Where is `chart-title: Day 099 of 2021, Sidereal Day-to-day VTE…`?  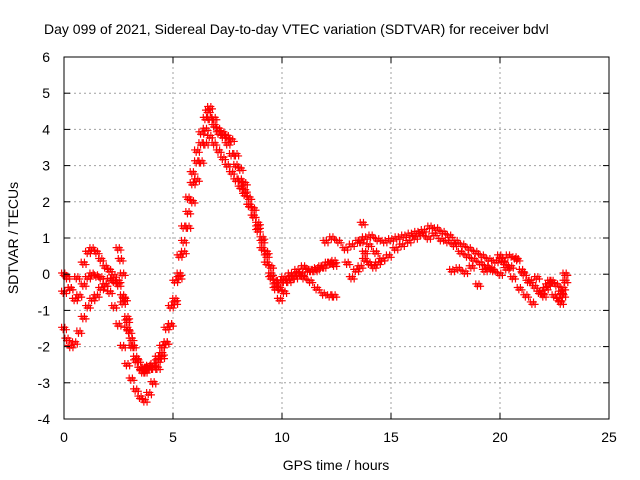 chart-title: Day 099 of 2021, Sidereal Day-to-day VTE… is located at coordinates (296, 29).